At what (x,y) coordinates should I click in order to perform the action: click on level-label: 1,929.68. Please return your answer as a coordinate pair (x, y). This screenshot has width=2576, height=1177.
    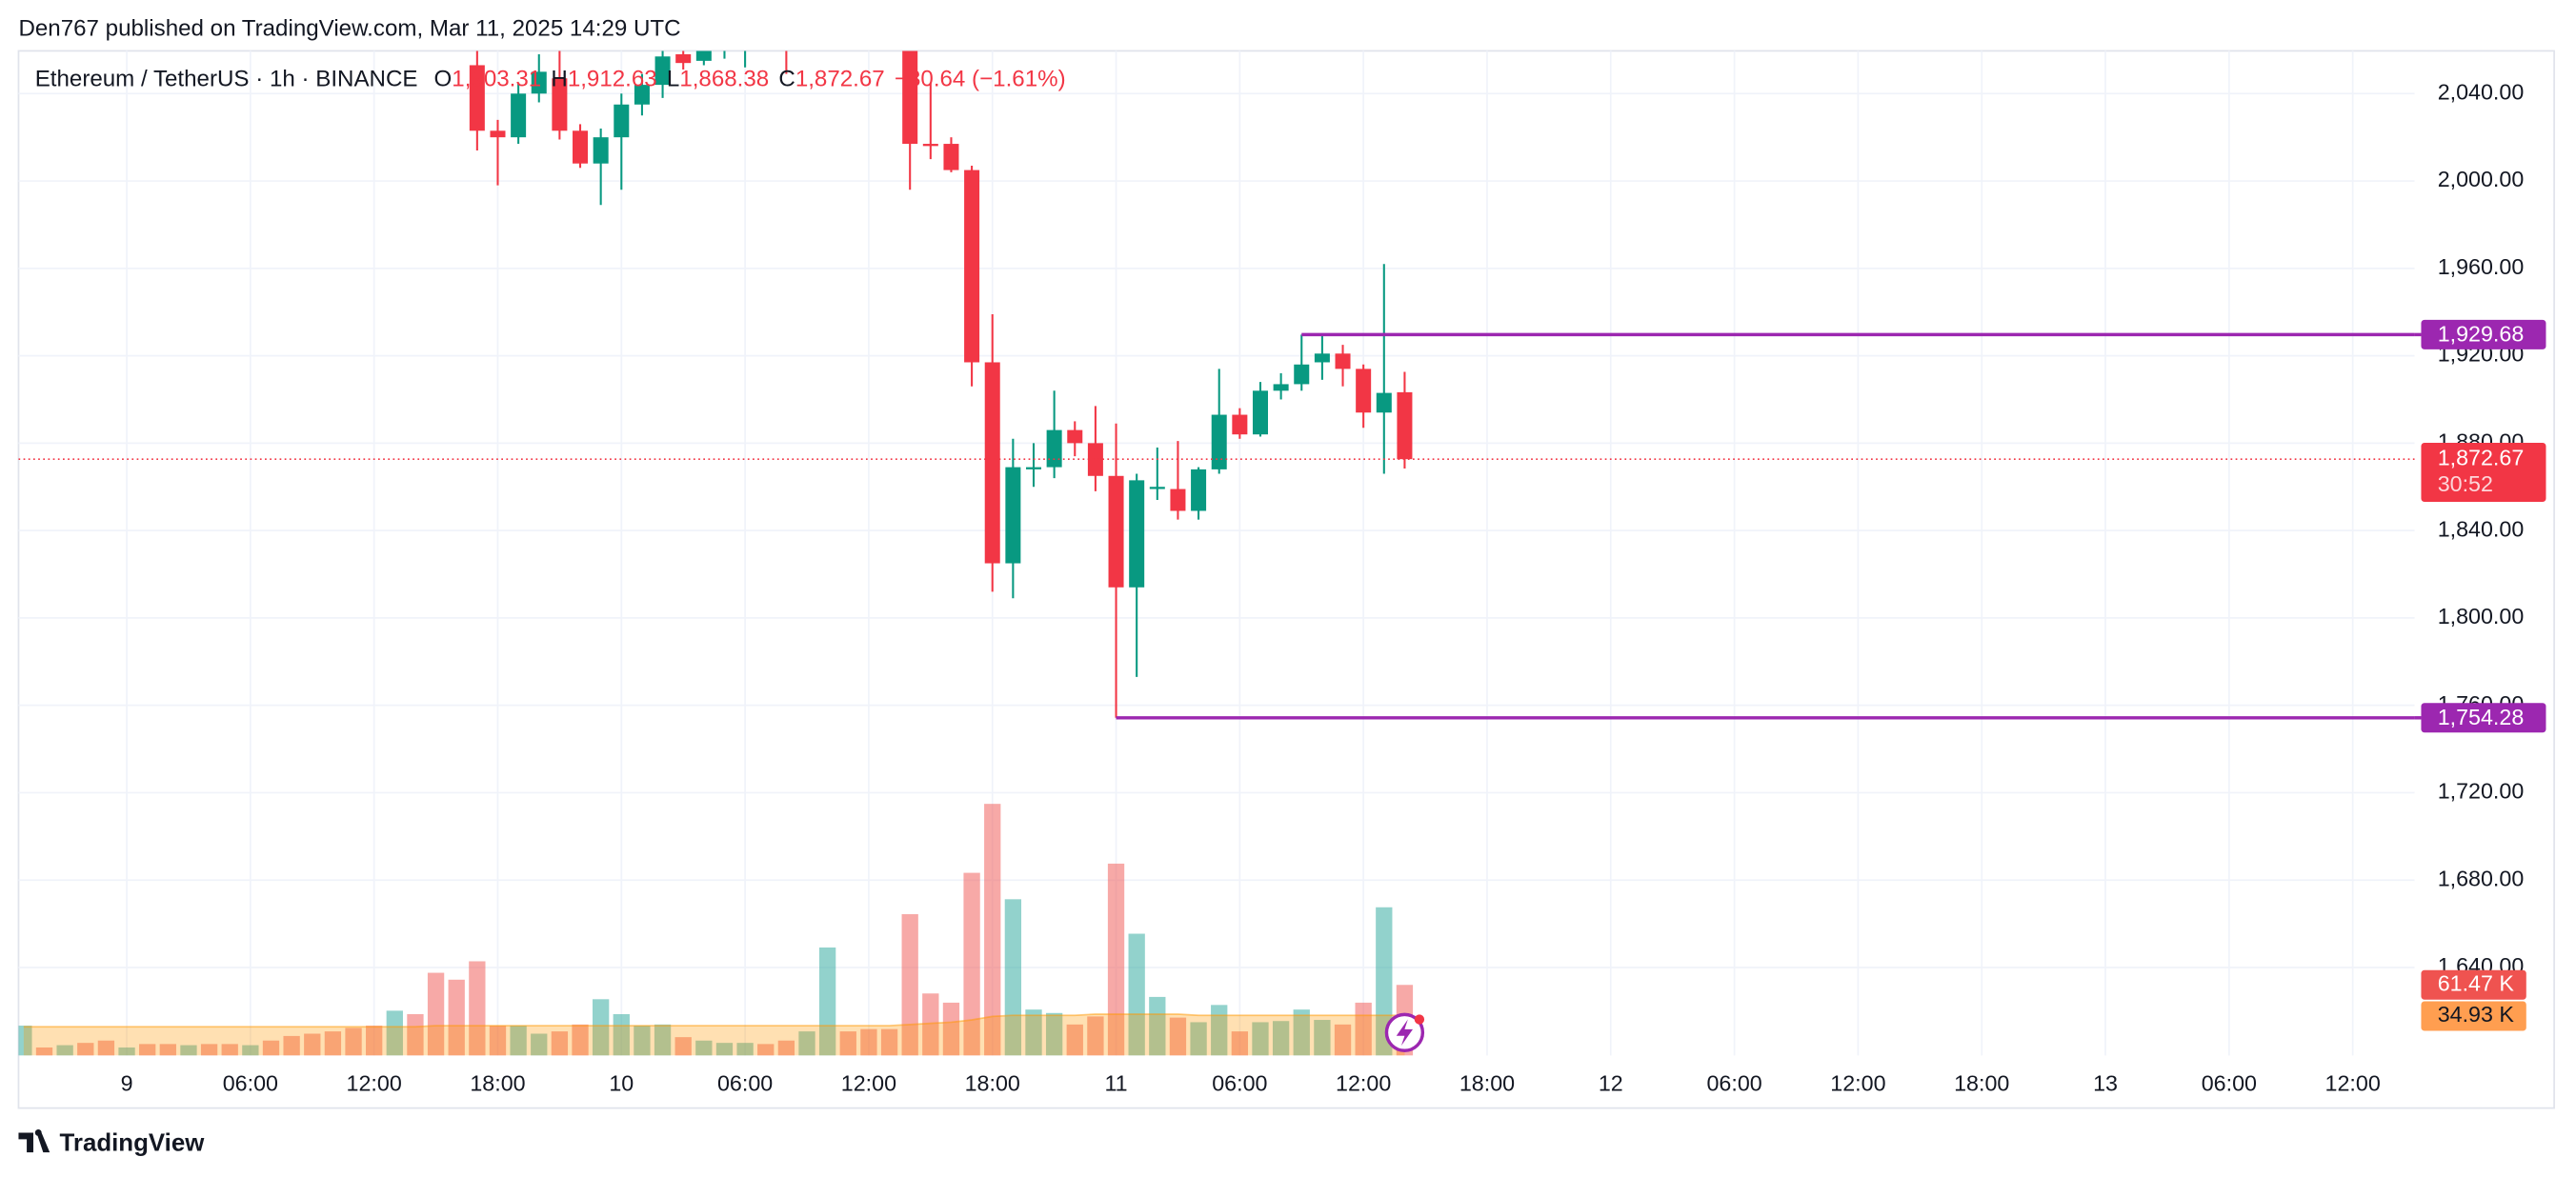
    Looking at the image, I should click on (2481, 333).